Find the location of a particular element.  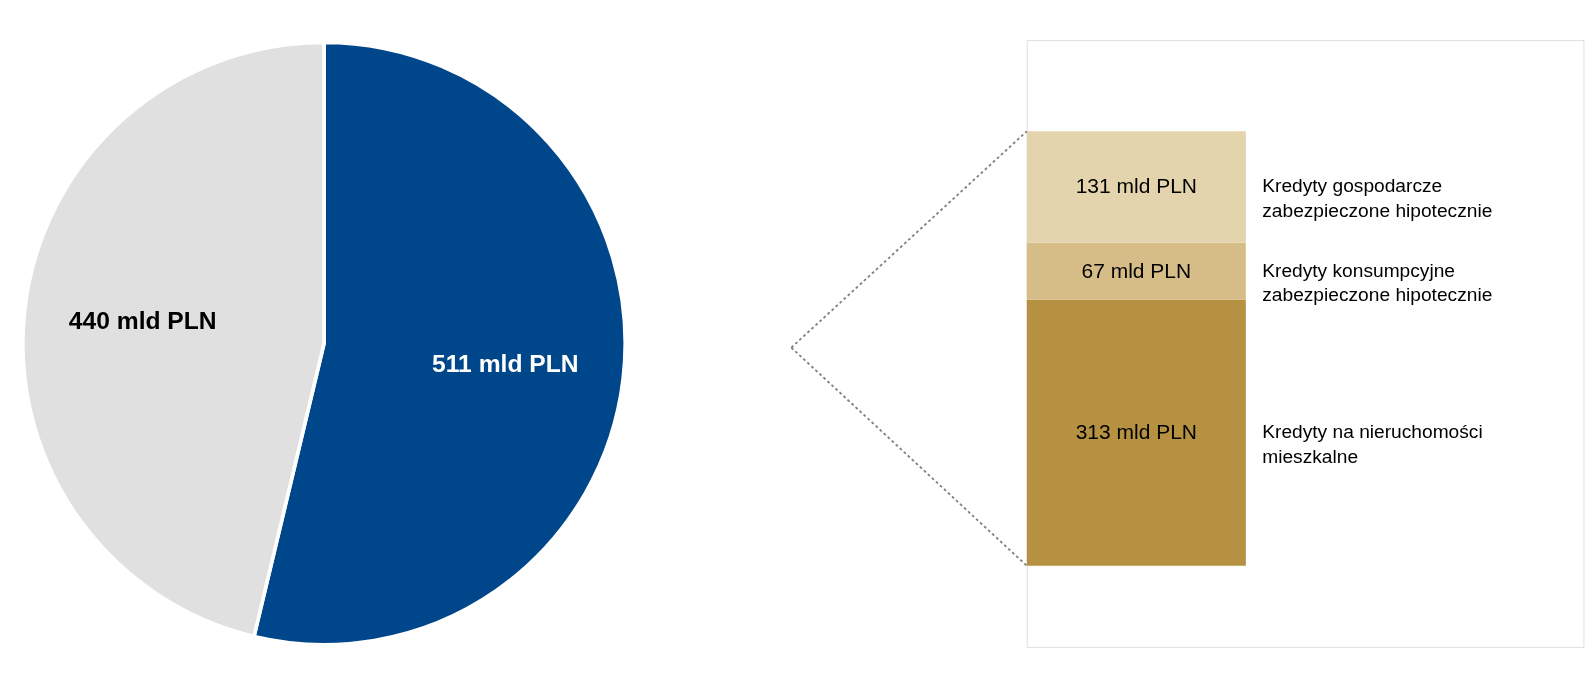

data-label: 67 mld PLN is located at coordinates (1136, 270).